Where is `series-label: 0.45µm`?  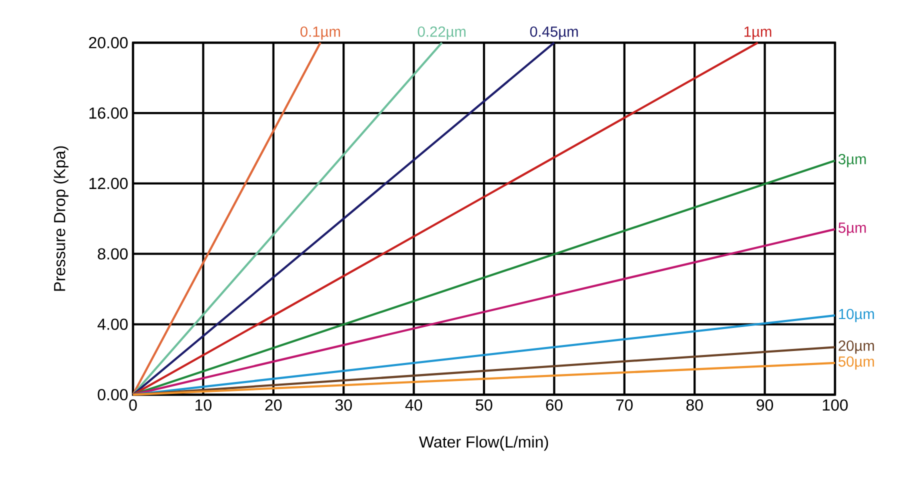
series-label: 0.45µm is located at coordinates (554, 33).